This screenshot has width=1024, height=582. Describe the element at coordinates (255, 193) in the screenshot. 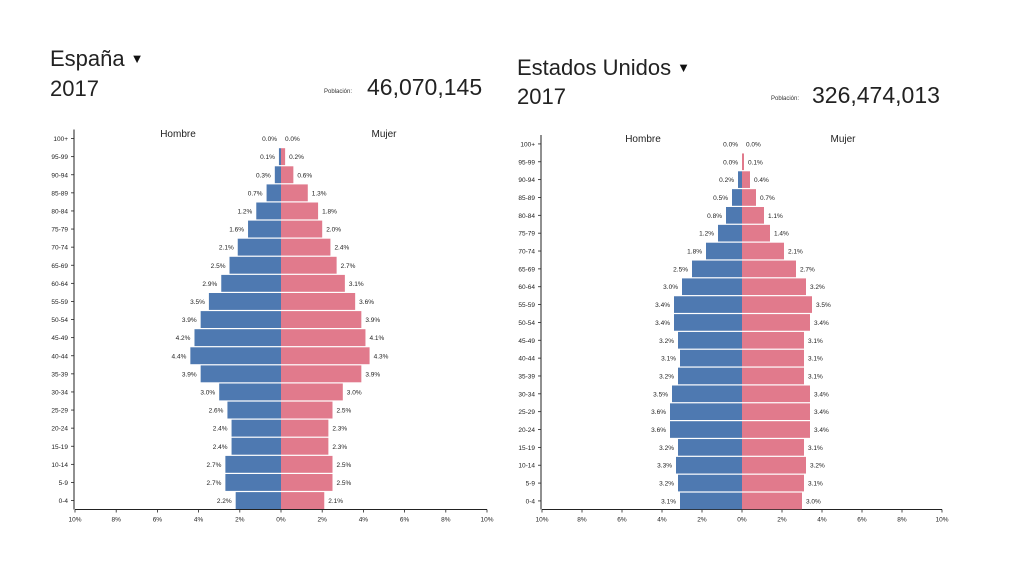

I see `data-label-hombre: 0.7%` at that location.